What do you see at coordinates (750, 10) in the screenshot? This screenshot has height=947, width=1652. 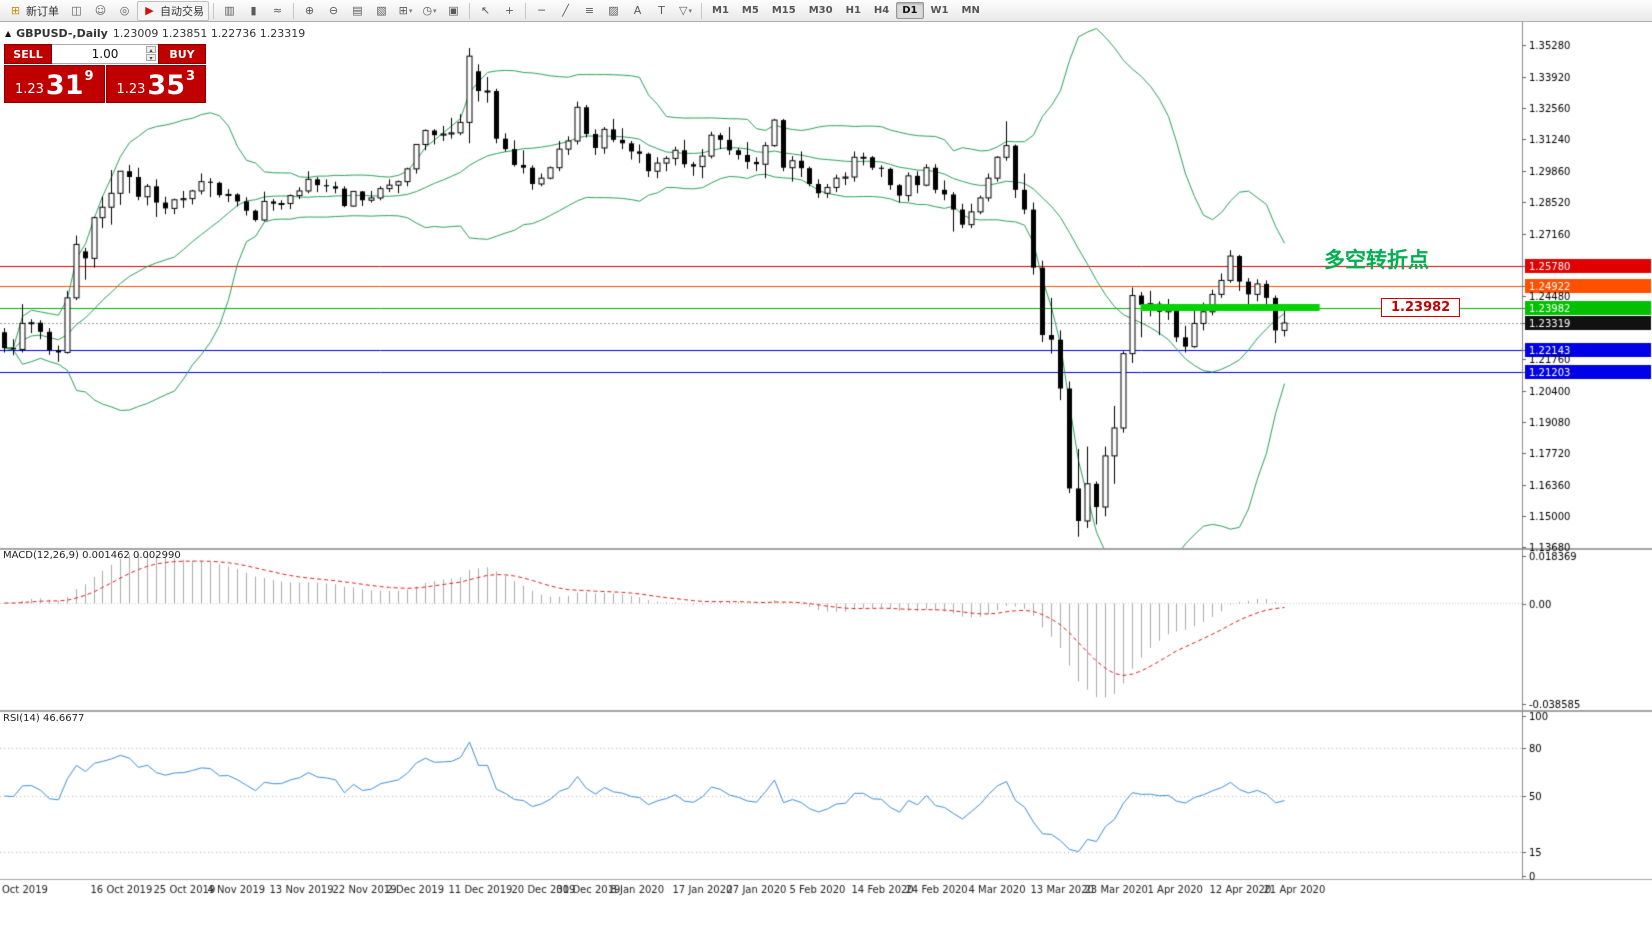 I see `timeframe-m5-button: M5` at bounding box center [750, 10].